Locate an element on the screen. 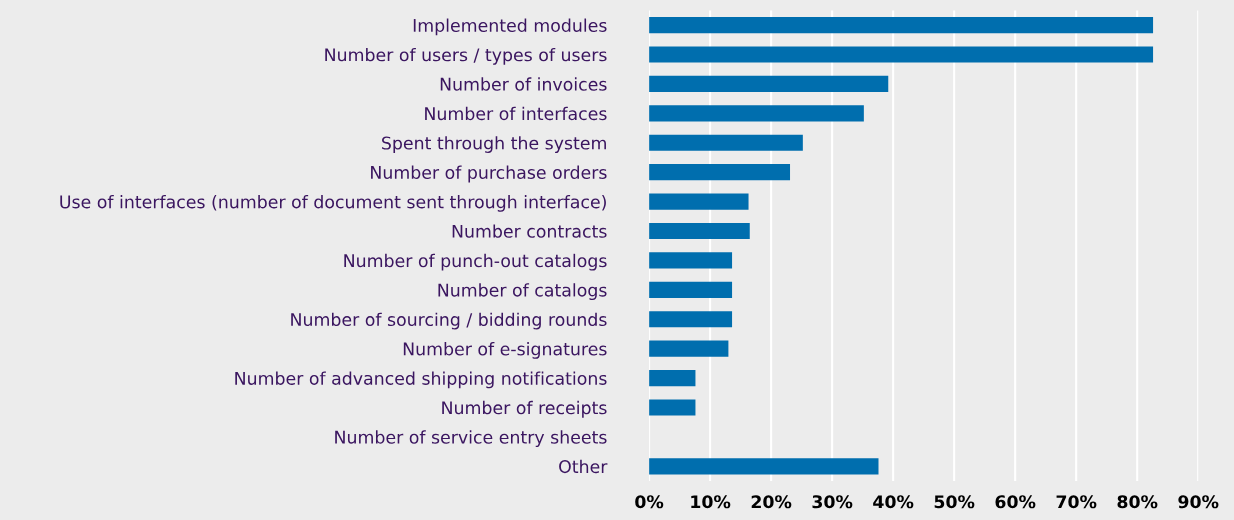 The width and height of the screenshot is (1234, 520). y-tick-label: Number of service entry sheets is located at coordinates (471, 439).